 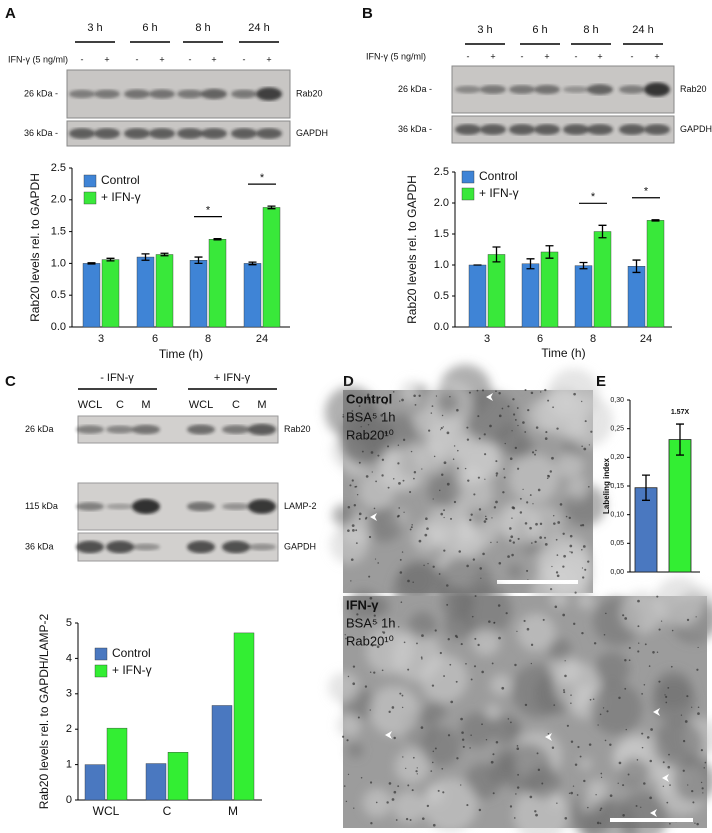 I want to click on y-tick-label: 5, so click(x=69, y=623).